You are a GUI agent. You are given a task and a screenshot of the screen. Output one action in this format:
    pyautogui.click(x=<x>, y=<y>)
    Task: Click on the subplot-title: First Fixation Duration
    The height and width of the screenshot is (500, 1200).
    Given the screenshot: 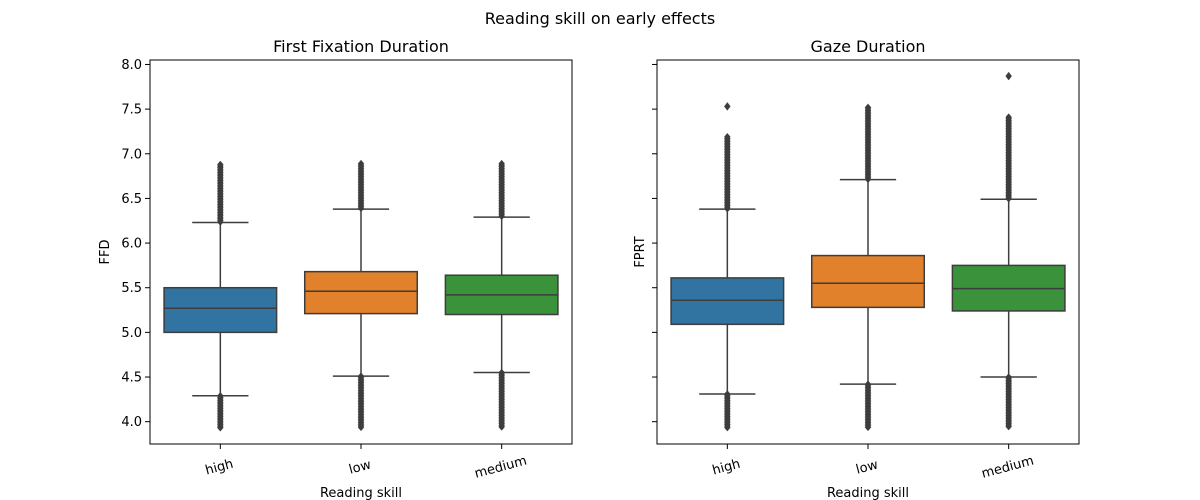 What is the action you would take?
    pyautogui.click(x=361, y=46)
    